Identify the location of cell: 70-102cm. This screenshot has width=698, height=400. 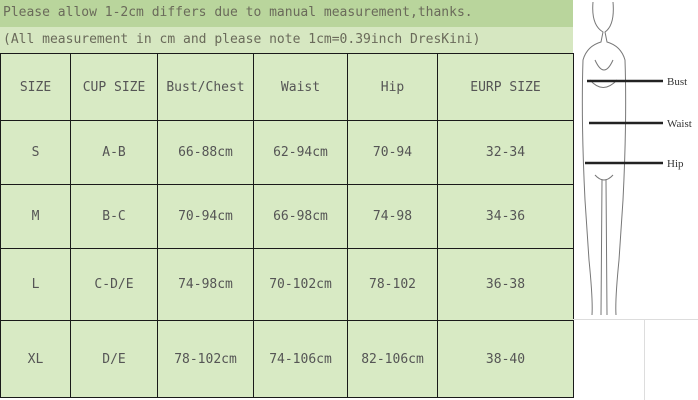
(300, 284).